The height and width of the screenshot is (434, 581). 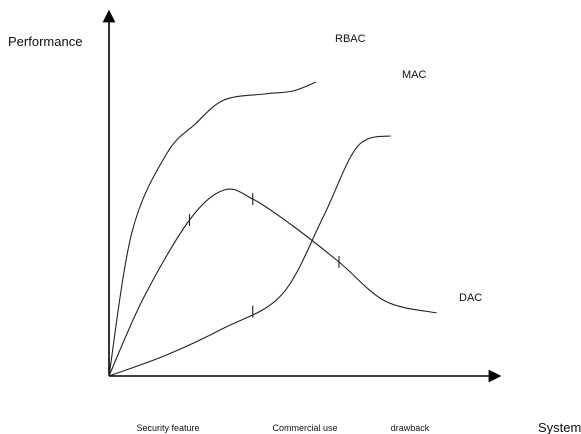 I want to click on category-label-security-feature: Security feature, so click(x=167, y=428).